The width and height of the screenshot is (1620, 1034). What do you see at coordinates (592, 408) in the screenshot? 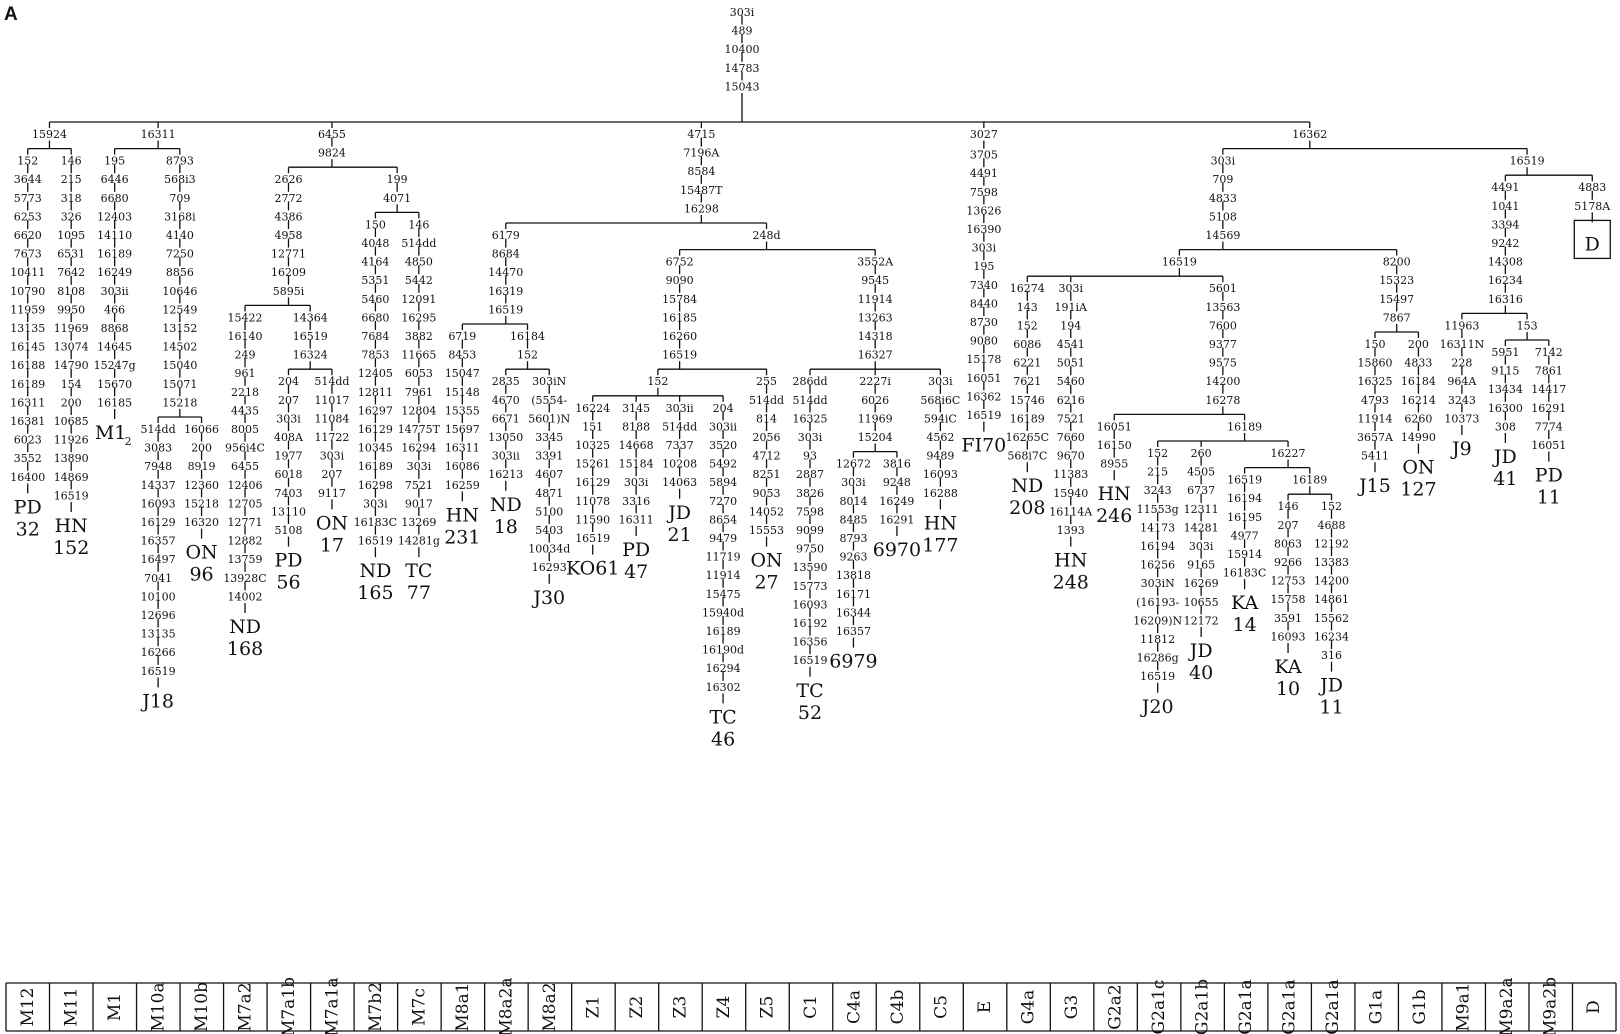
I see `mutation-label: 16224` at bounding box center [592, 408].